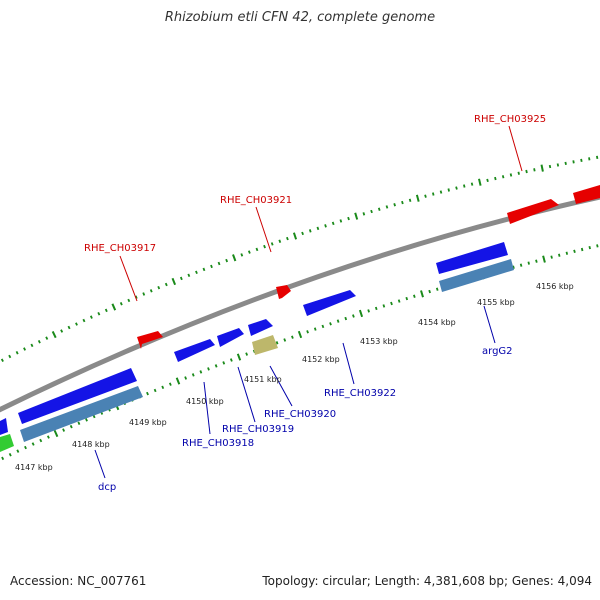 This screenshot has width=600, height=600. Describe the element at coordinates (7, 443) in the screenshot. I see `gene-feature-green` at that location.